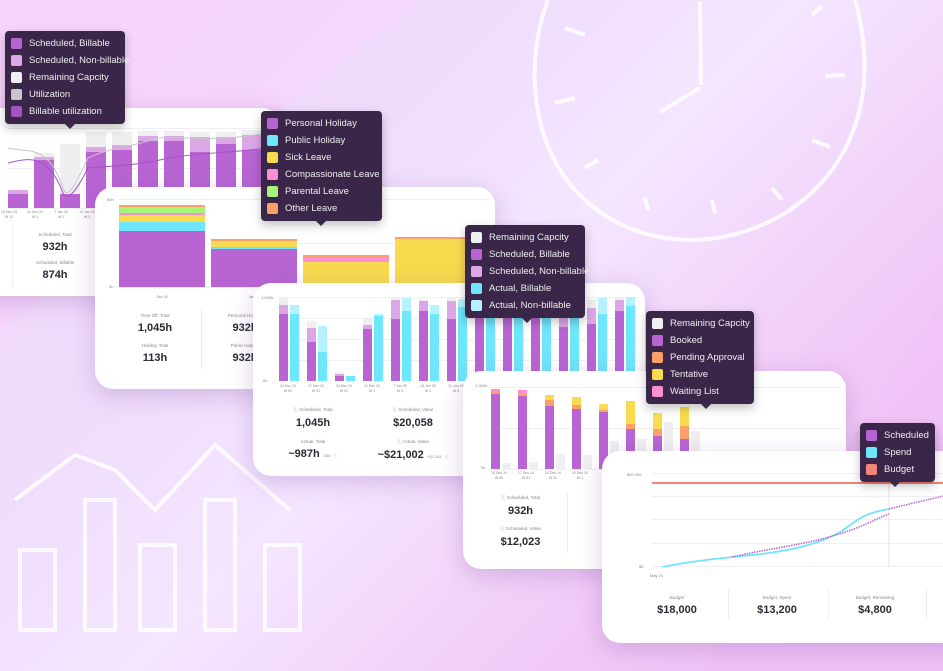 The height and width of the screenshot is (671, 943). I want to click on x-label: 17 Dec 24, so click(316, 386).